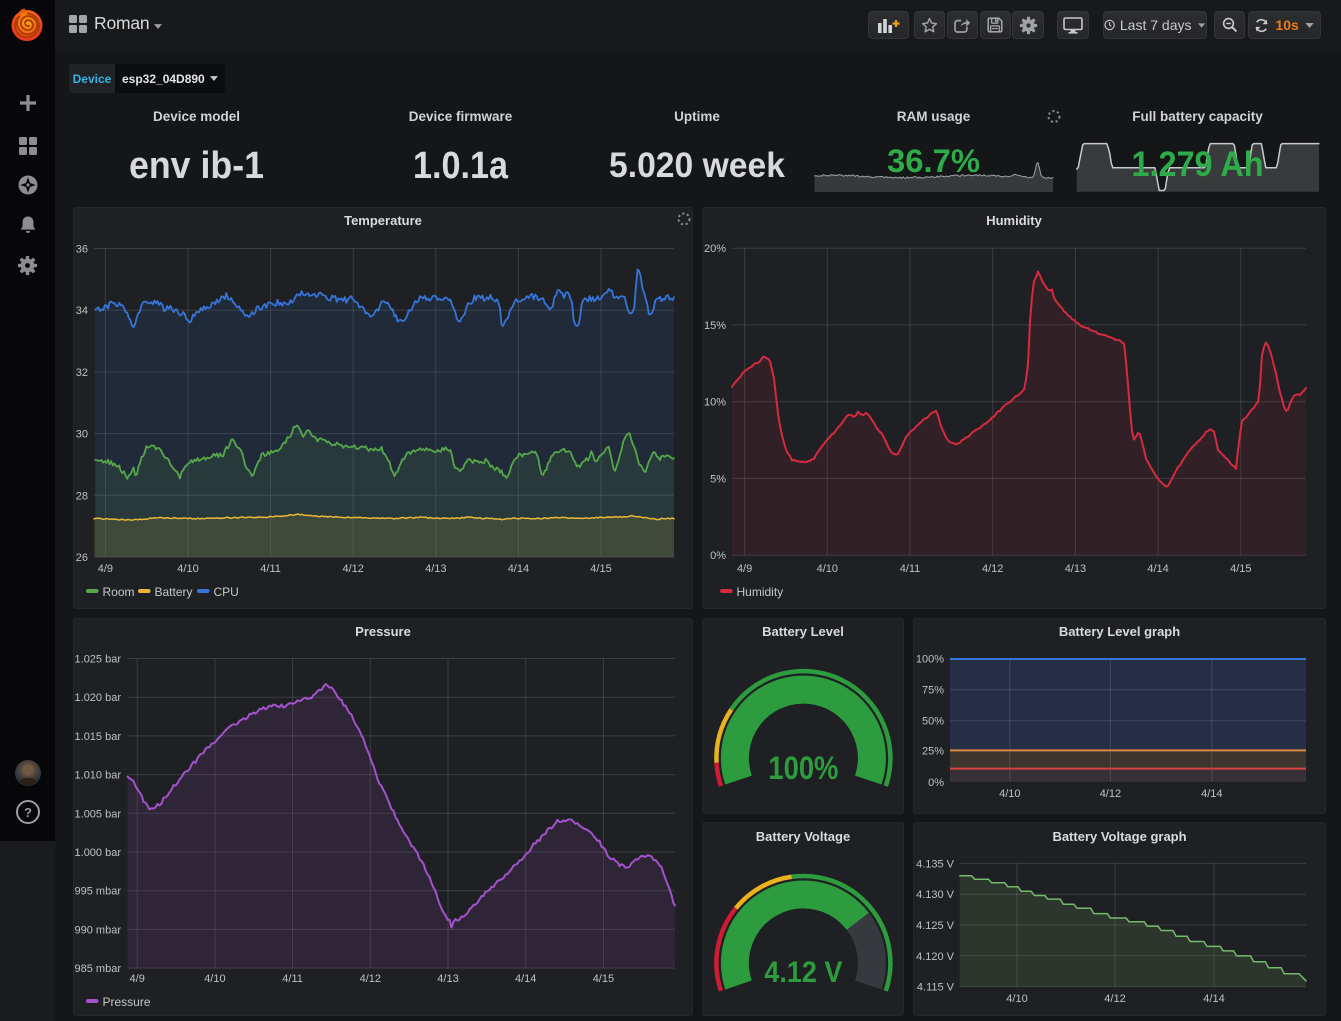 The width and height of the screenshot is (1341, 1021). What do you see at coordinates (803, 972) in the screenshot?
I see `svg-text: 4.12 V` at bounding box center [803, 972].